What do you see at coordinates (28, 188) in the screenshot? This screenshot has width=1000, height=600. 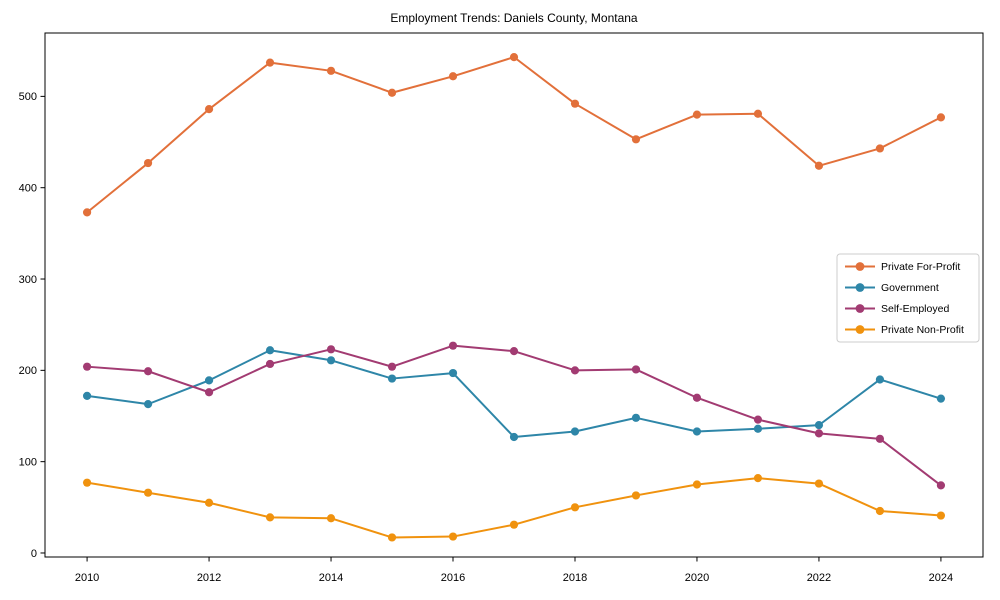 I see `y-tick-label: 400` at bounding box center [28, 188].